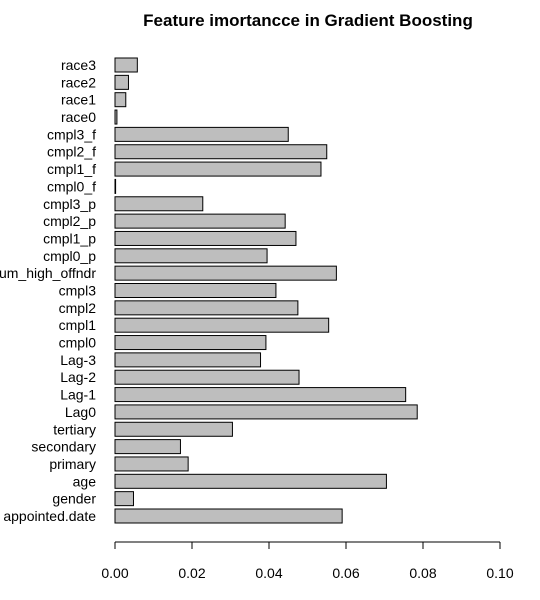 This screenshot has height=600, width=540. I want to click on category-label-Lag-1: Lag-1, so click(78, 395).